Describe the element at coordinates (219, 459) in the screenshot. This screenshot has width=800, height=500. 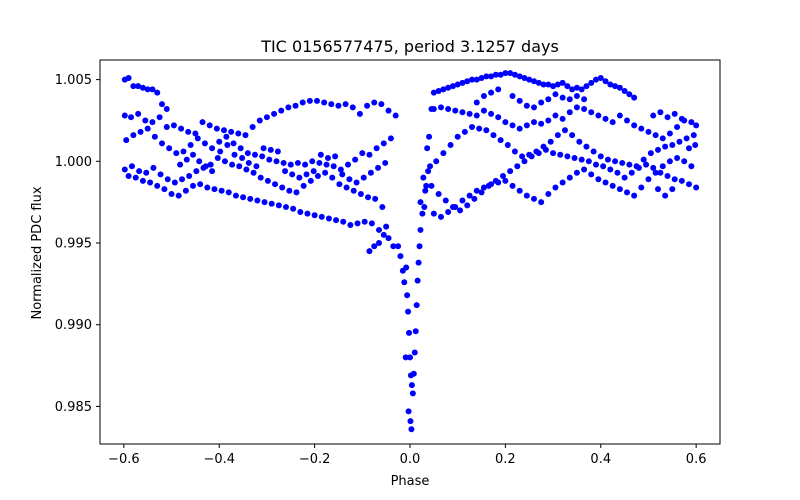
I see `x-tick-label: −0.4` at that location.